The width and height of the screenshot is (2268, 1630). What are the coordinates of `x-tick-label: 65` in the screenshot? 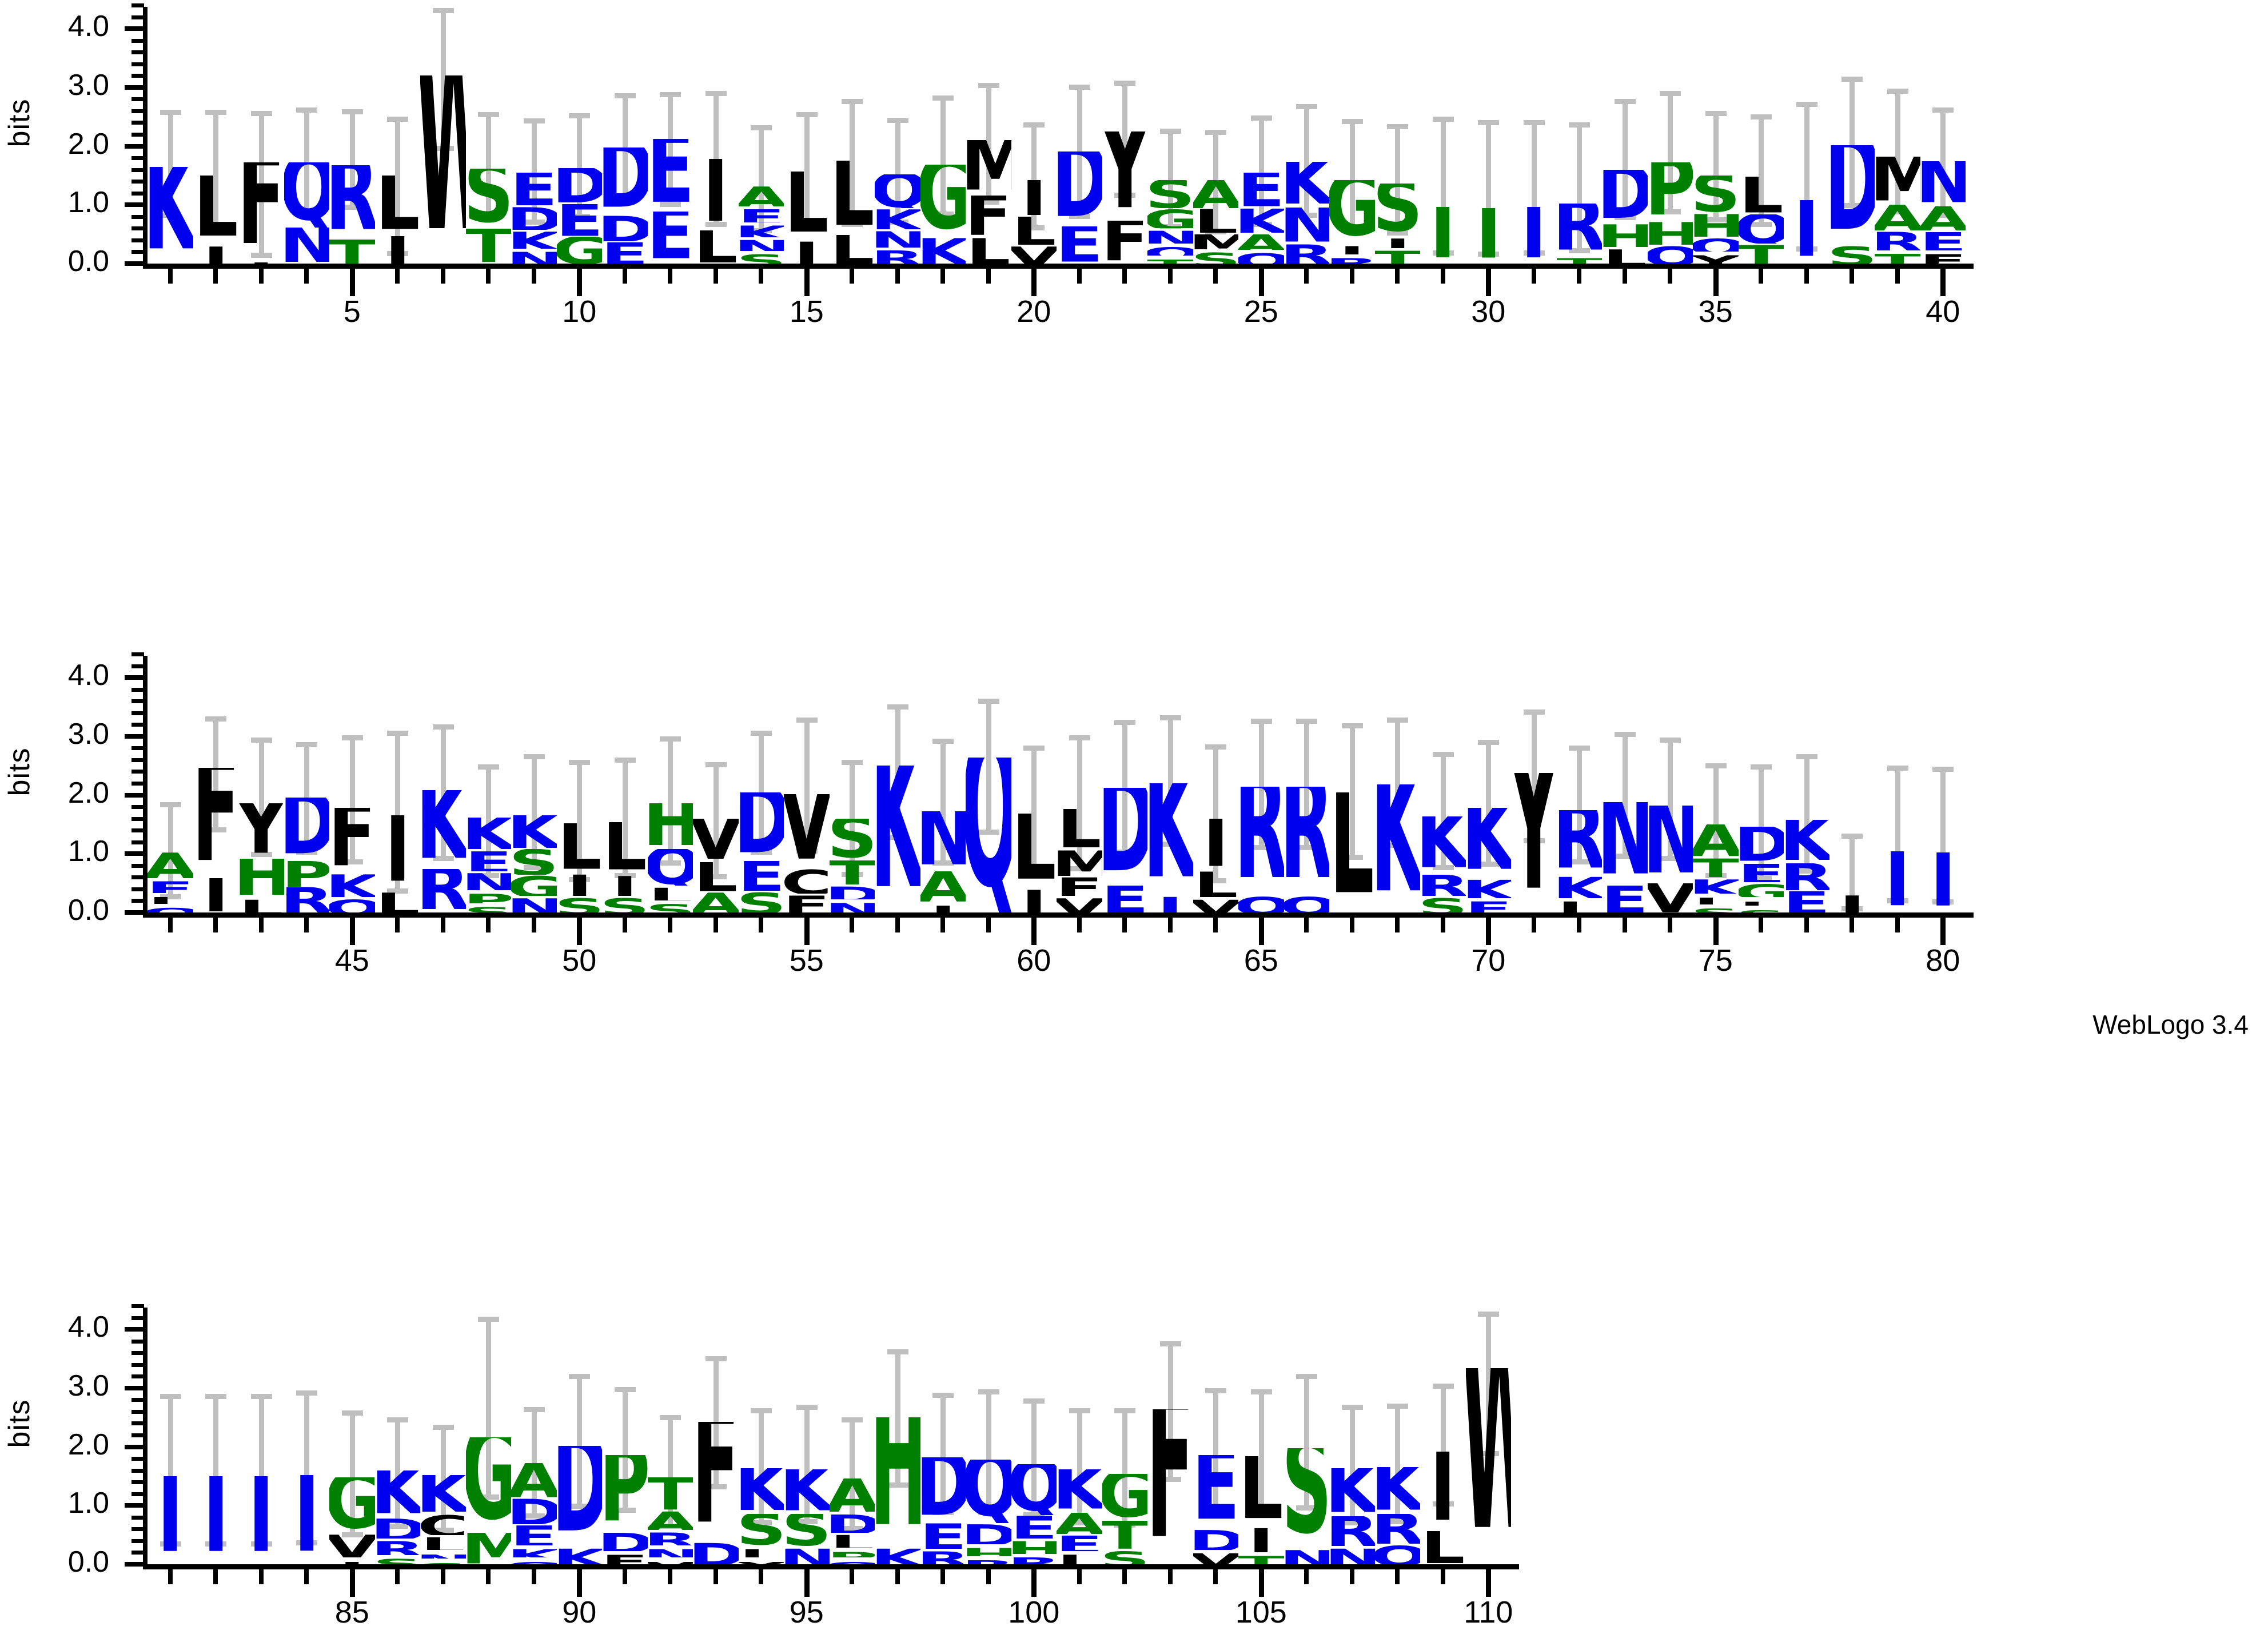 It's located at (1260, 960).